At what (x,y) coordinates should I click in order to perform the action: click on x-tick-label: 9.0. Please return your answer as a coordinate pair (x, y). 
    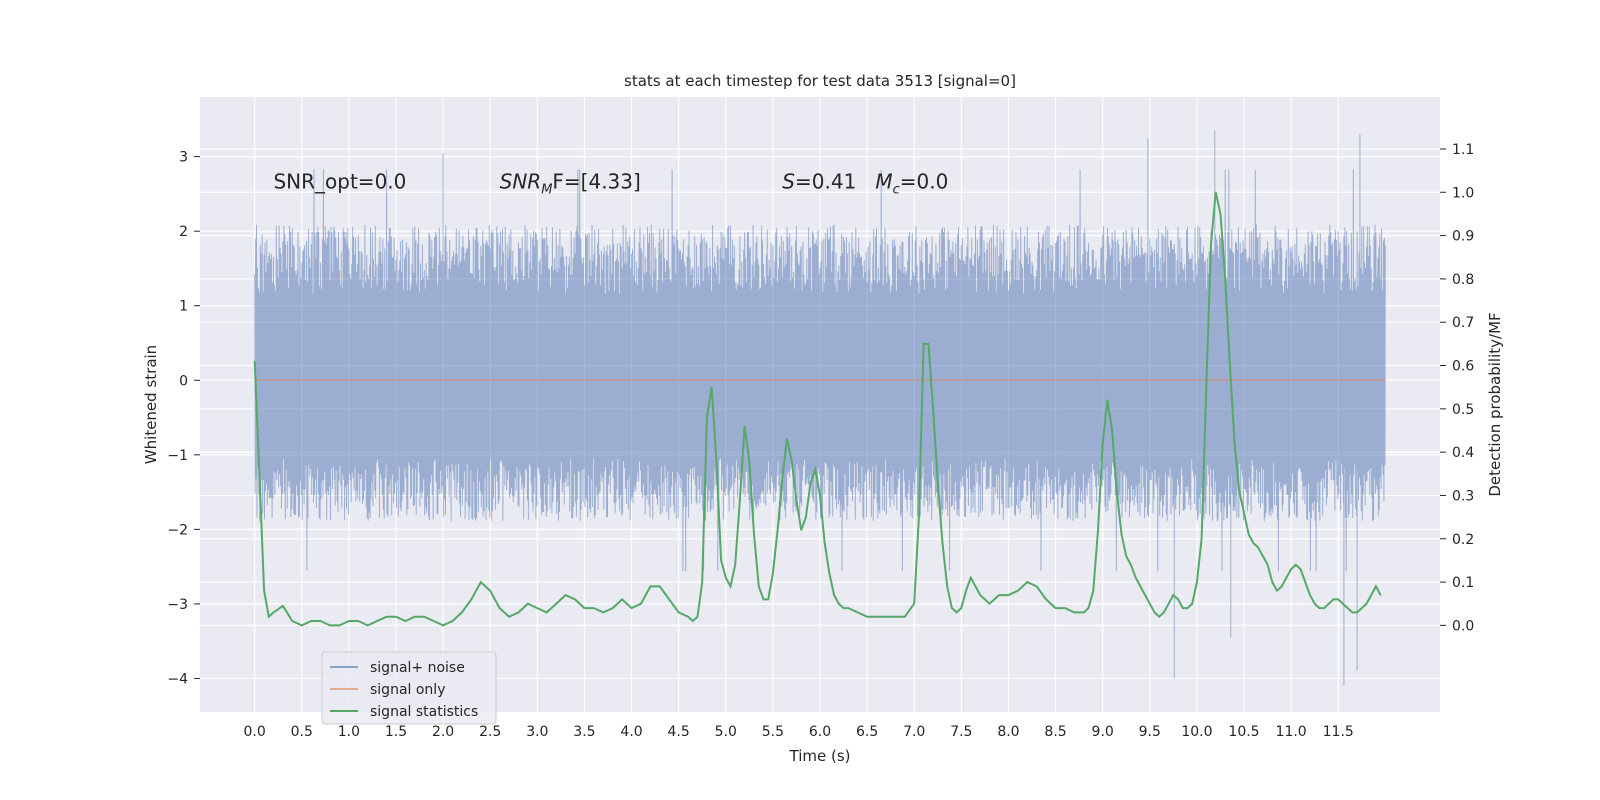
    Looking at the image, I should click on (1103, 732).